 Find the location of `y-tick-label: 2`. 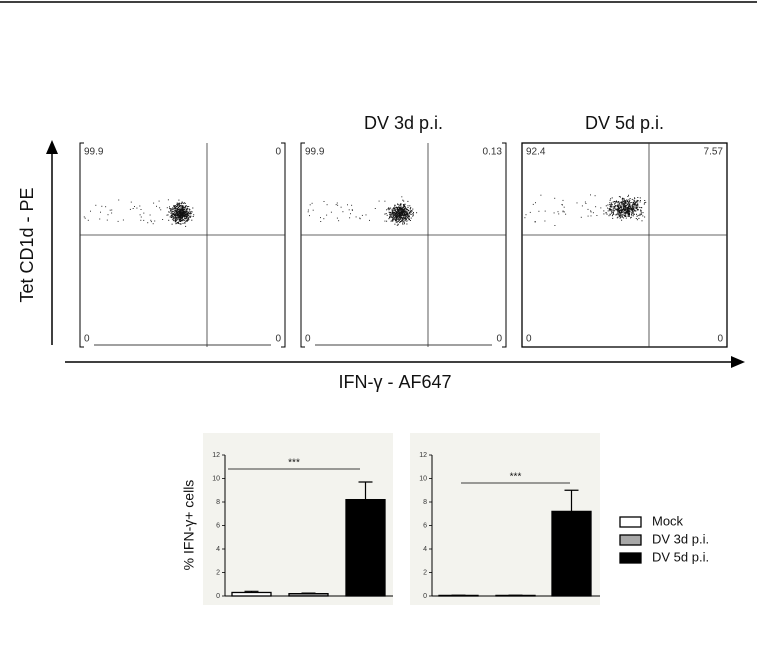

y-tick-label: 2 is located at coordinates (425, 572).